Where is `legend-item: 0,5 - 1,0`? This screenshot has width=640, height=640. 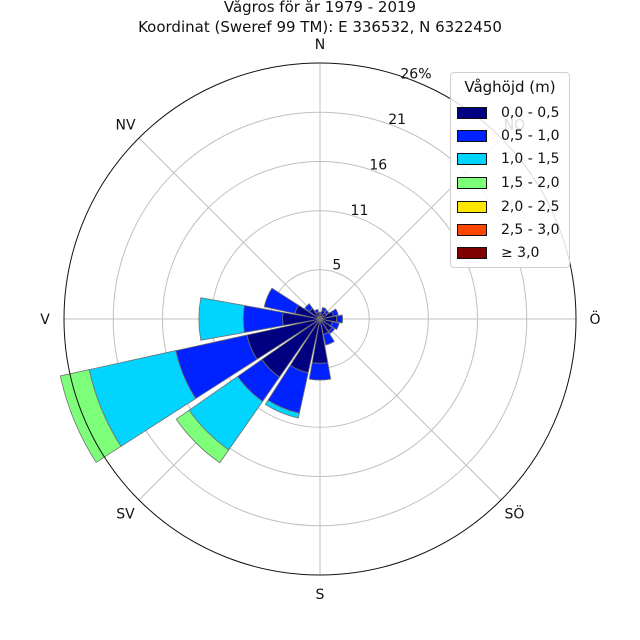 legend-item: 0,5 - 1,0 is located at coordinates (513, 136).